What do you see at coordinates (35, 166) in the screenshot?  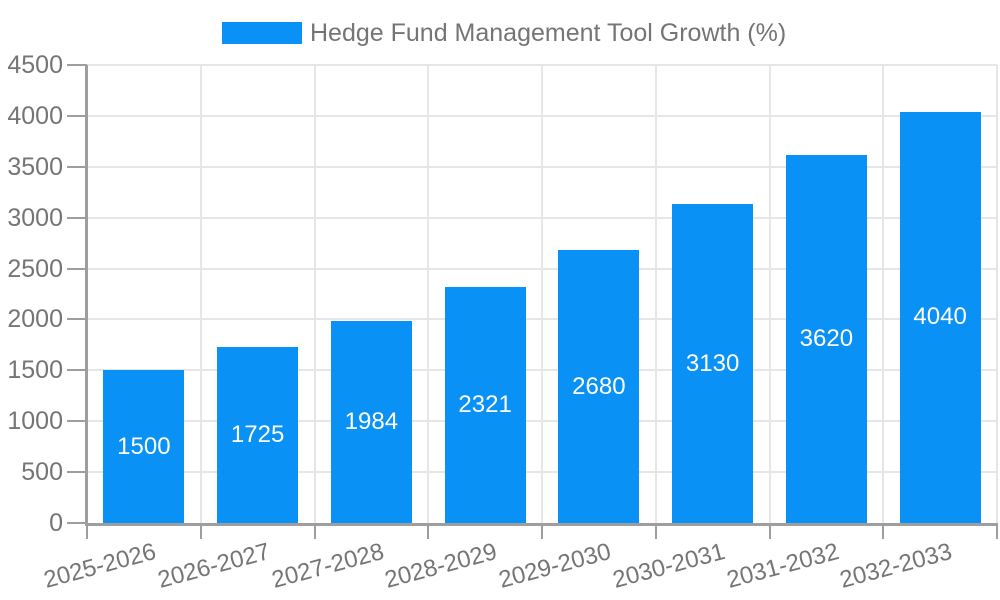 I see `y-tick-label: 3500` at bounding box center [35, 166].